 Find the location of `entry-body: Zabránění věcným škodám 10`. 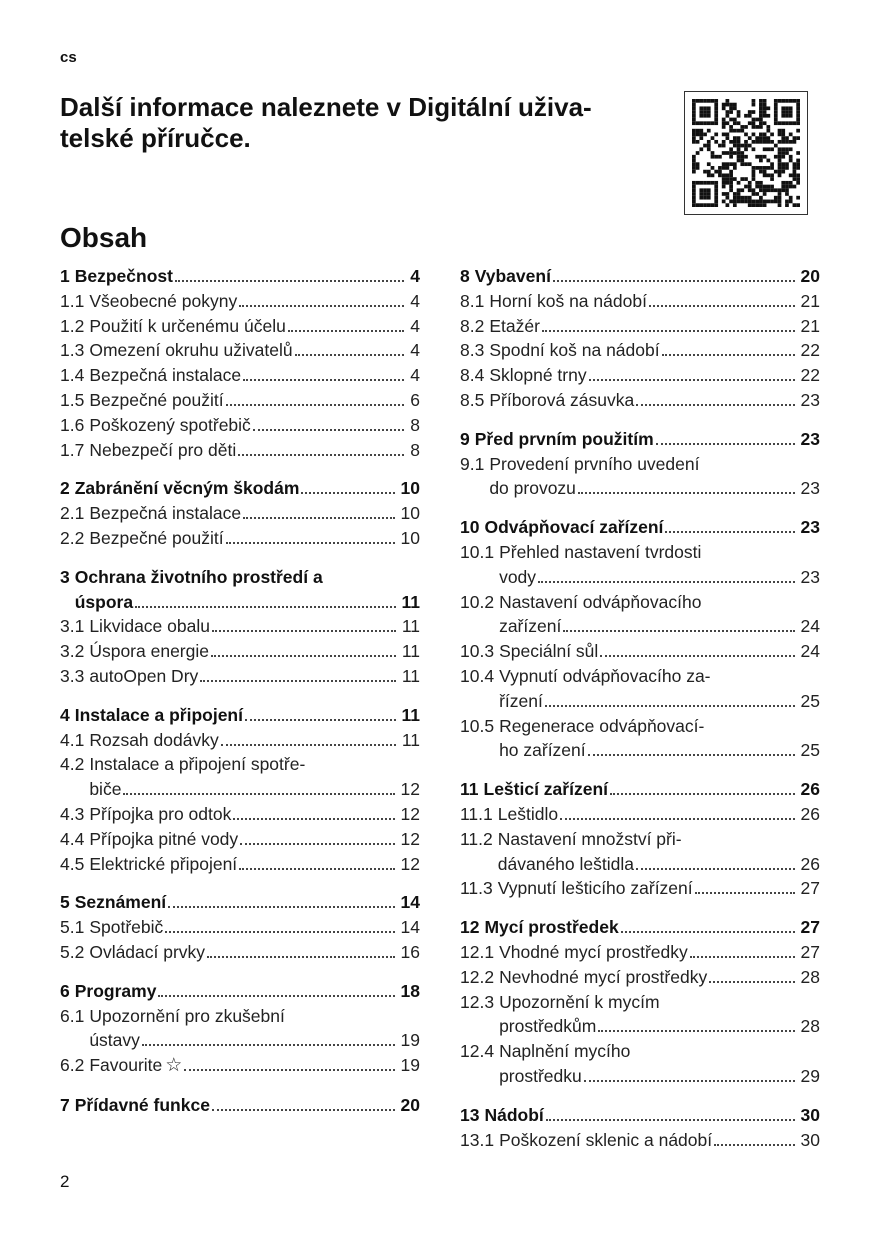

entry-body: Zabránění věcným škodám 10 is located at coordinates (247, 488).